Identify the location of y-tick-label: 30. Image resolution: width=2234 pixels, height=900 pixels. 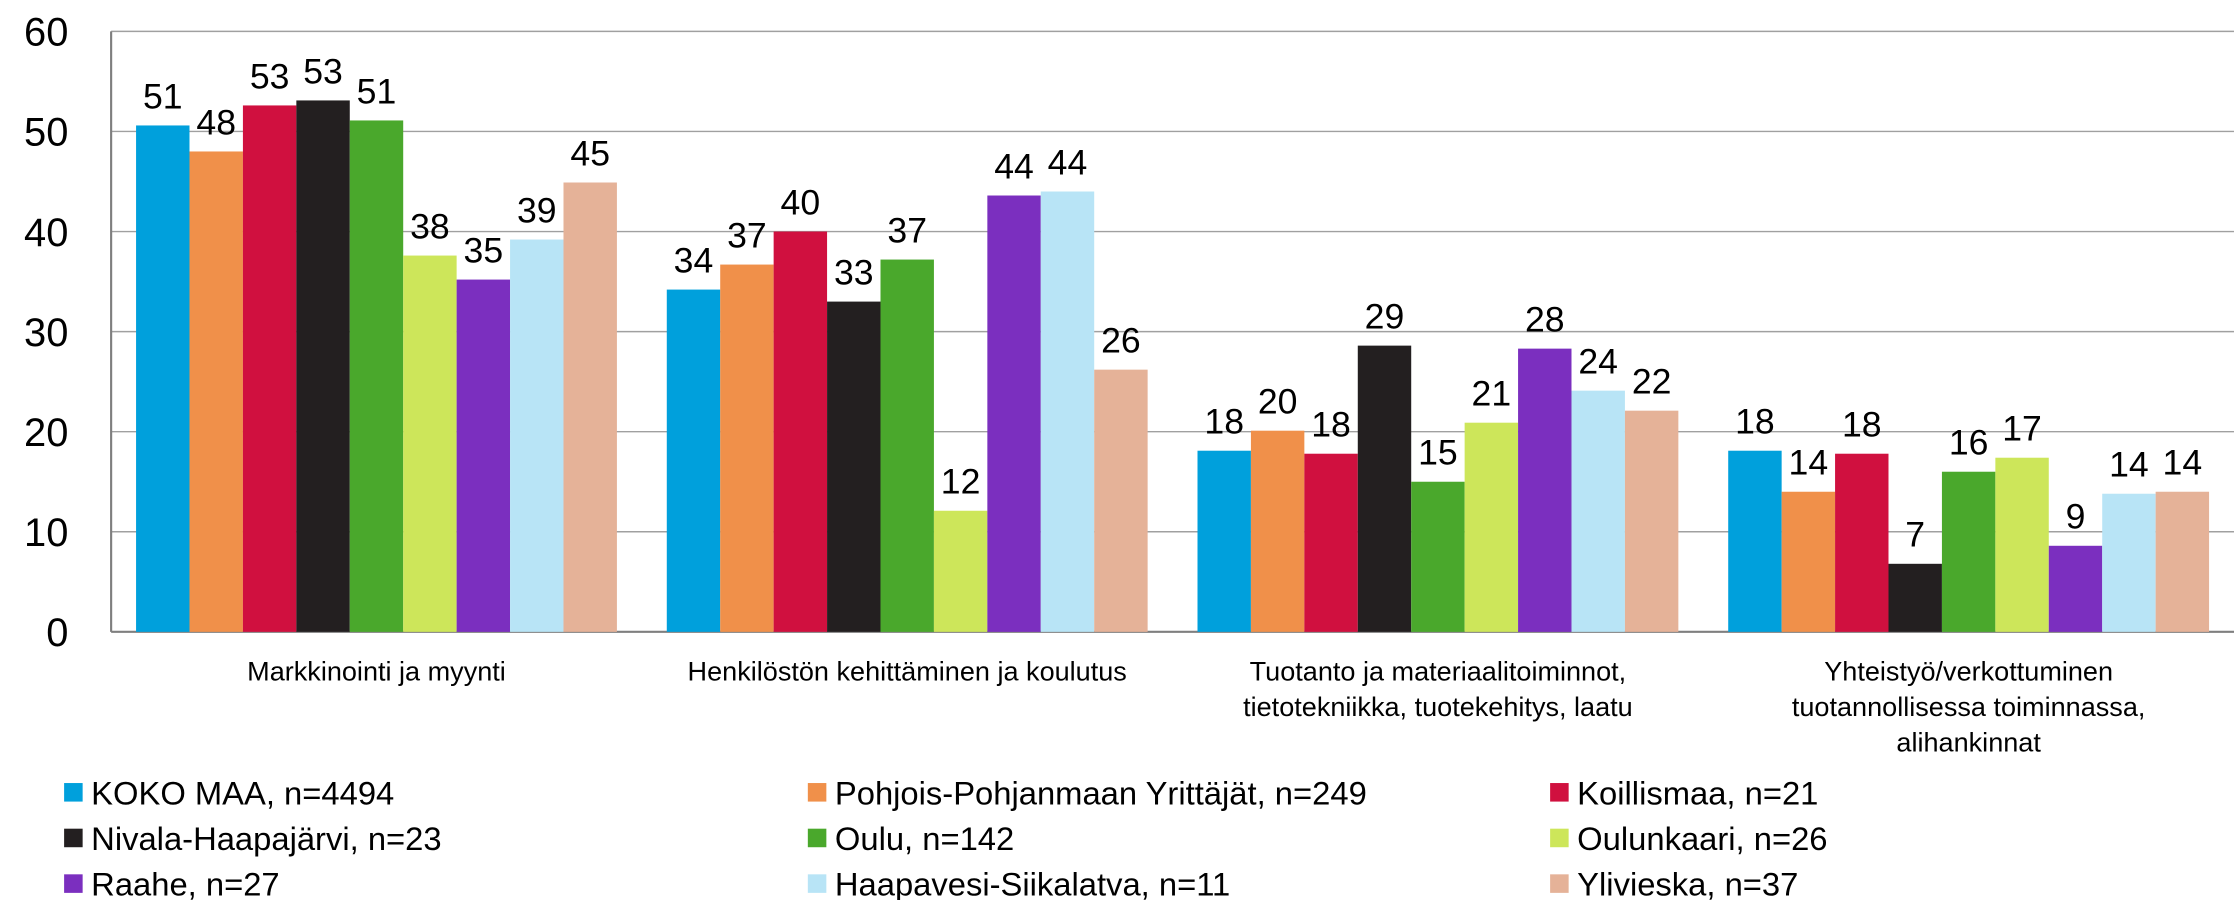
(46, 333).